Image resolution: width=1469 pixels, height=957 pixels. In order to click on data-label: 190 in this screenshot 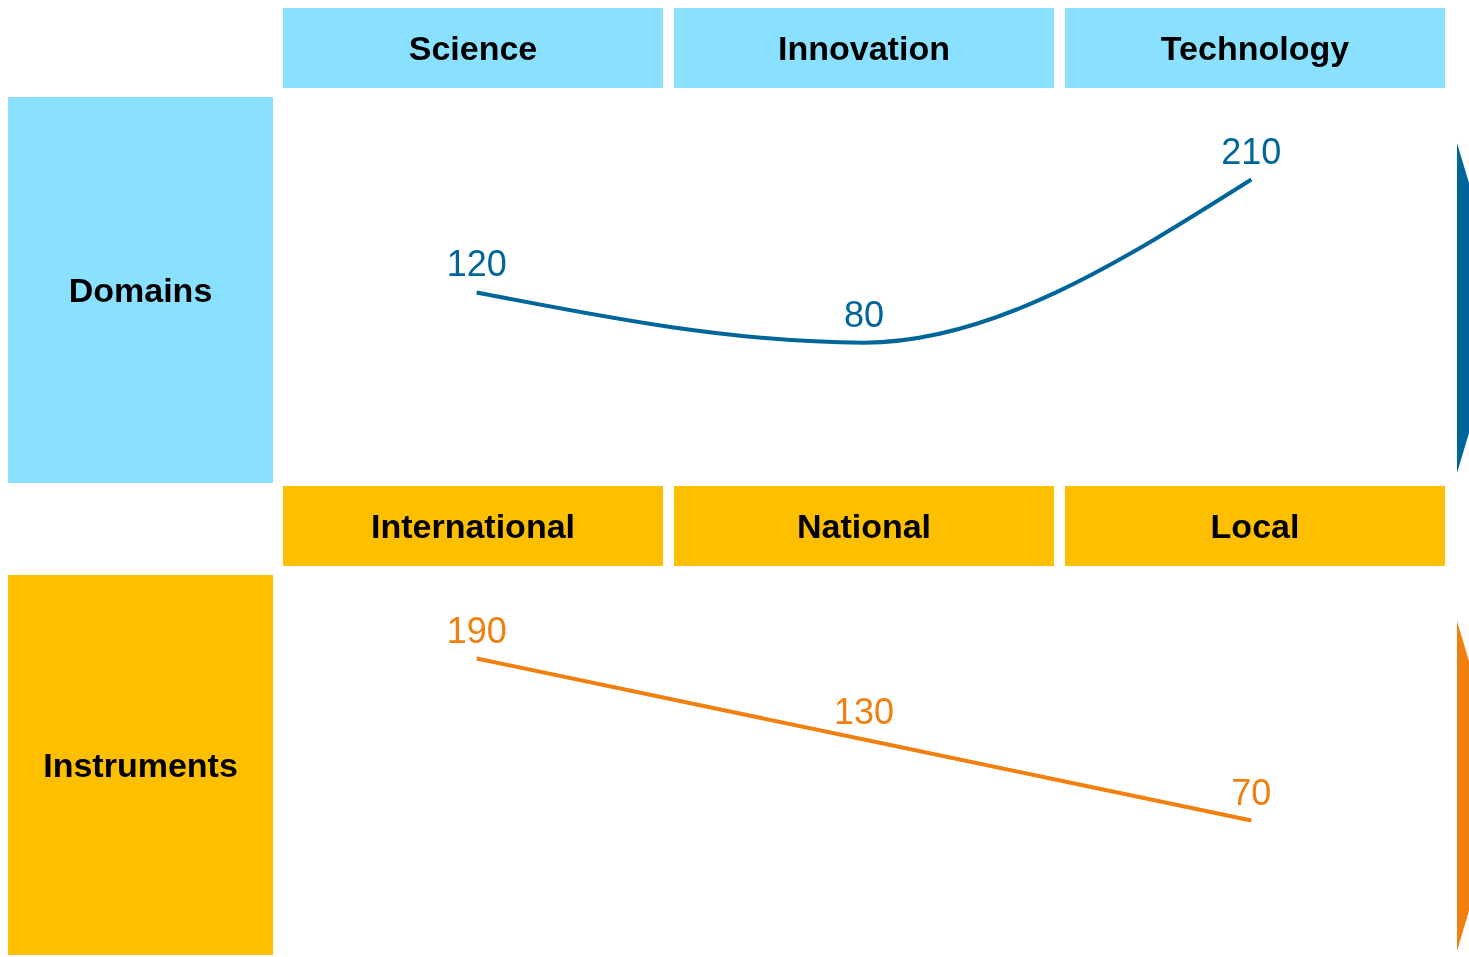, I will do `click(476, 630)`.